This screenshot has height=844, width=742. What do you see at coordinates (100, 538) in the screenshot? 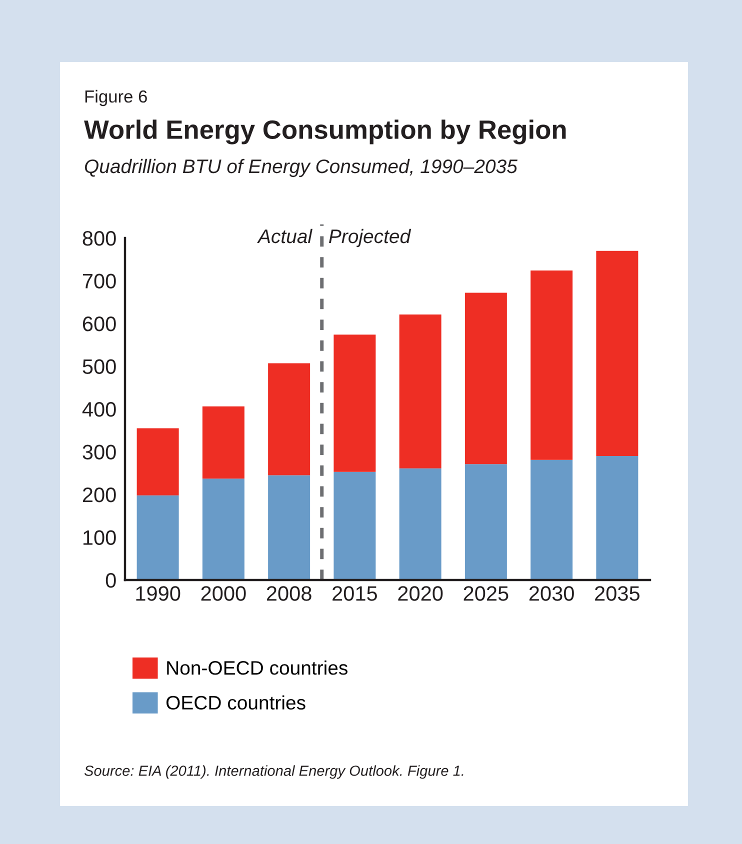
I see `y-tick-label: 100` at bounding box center [100, 538].